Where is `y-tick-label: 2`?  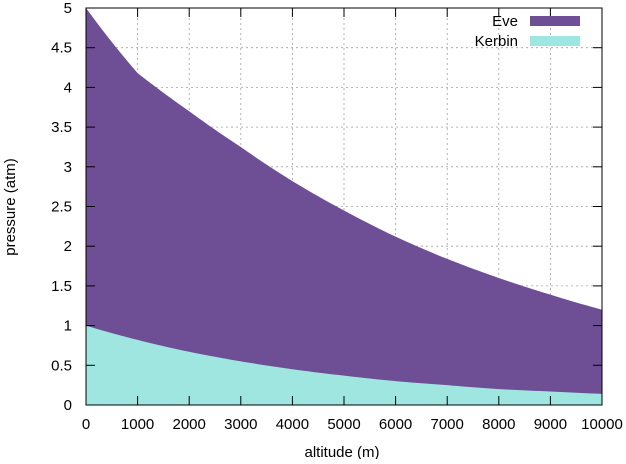
y-tick-label: 2 is located at coordinates (68, 246).